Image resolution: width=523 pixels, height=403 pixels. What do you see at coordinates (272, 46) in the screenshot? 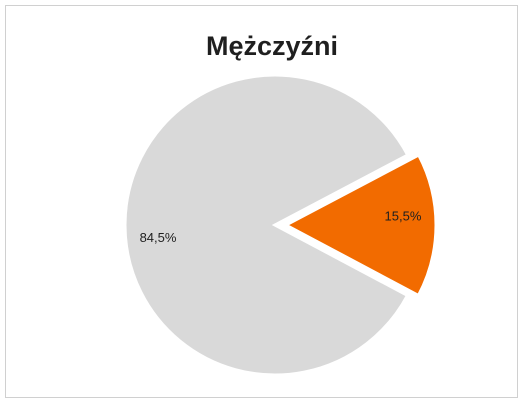
I see `chart-title: Mężczyźni` at bounding box center [272, 46].